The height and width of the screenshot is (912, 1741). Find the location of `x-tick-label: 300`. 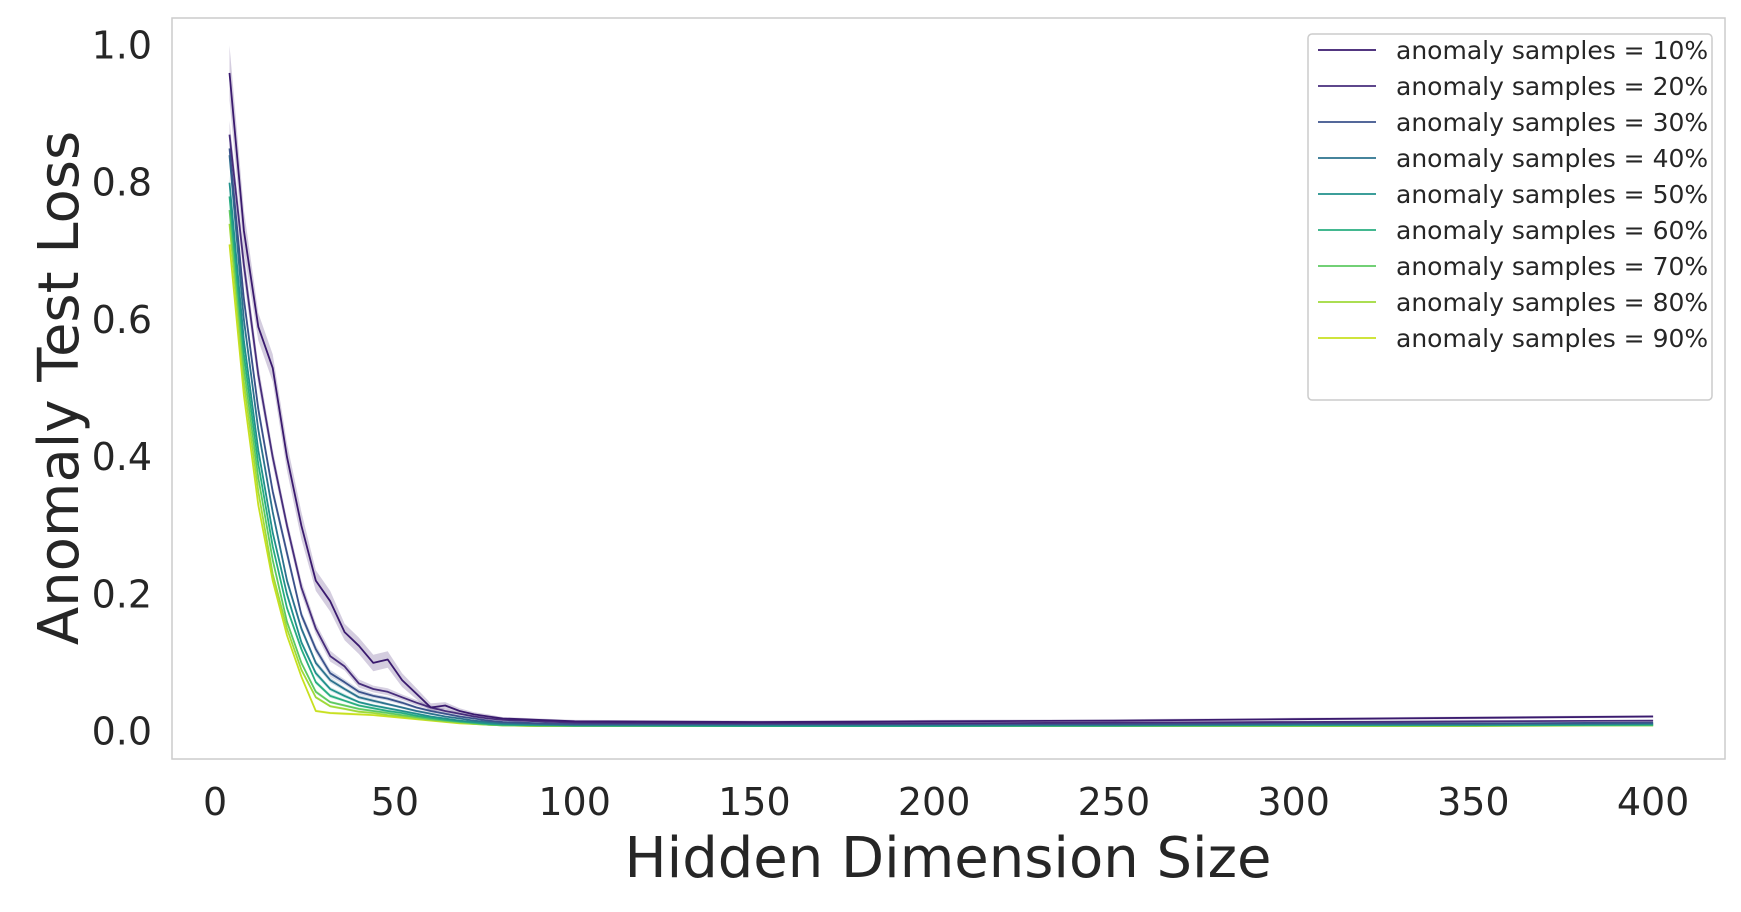

x-tick-label: 300 is located at coordinates (1293, 802).